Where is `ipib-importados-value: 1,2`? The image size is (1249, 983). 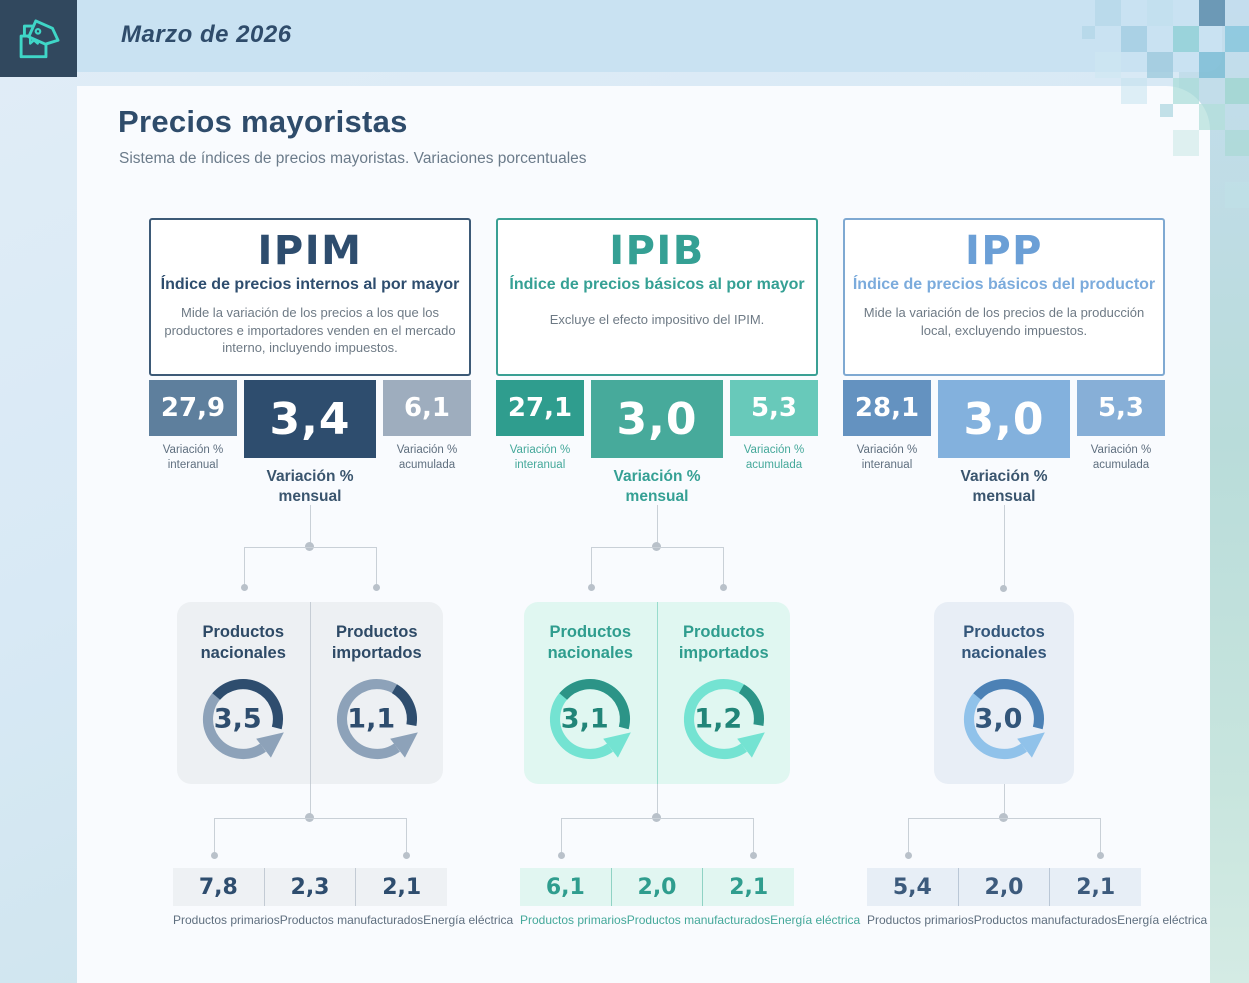
ipib-importados-value: 1,2 is located at coordinates (718, 719).